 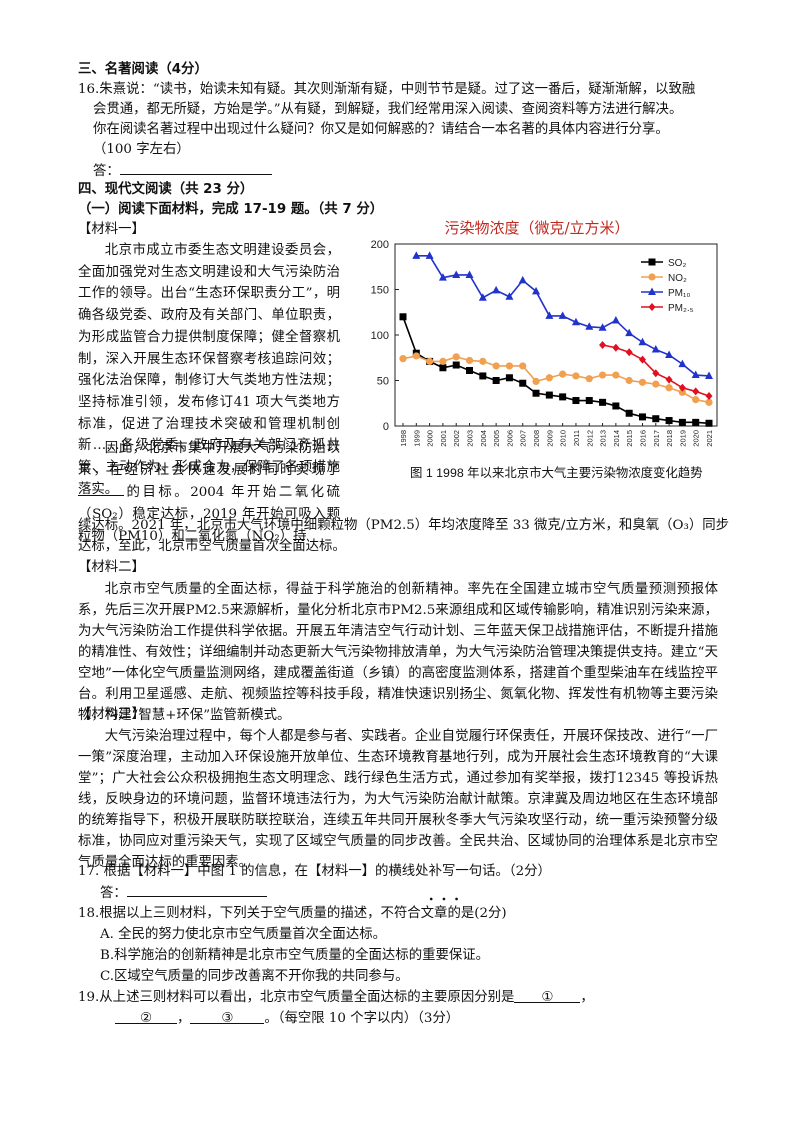 What do you see at coordinates (362, 1018) in the screenshot?
I see `q19-tail: 。（每空限 10 个字以内）（3分）` at bounding box center [362, 1018].